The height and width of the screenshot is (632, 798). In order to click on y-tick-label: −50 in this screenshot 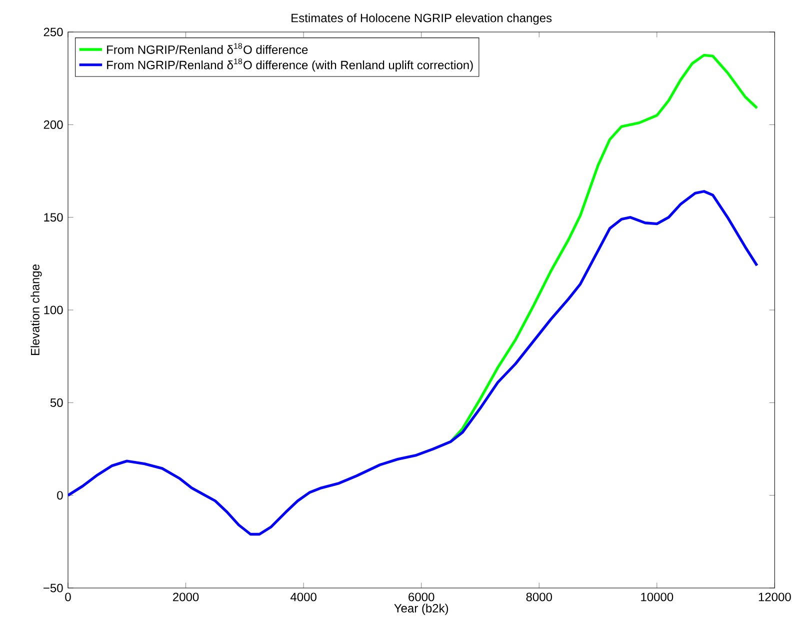, I will do `click(53, 588)`.